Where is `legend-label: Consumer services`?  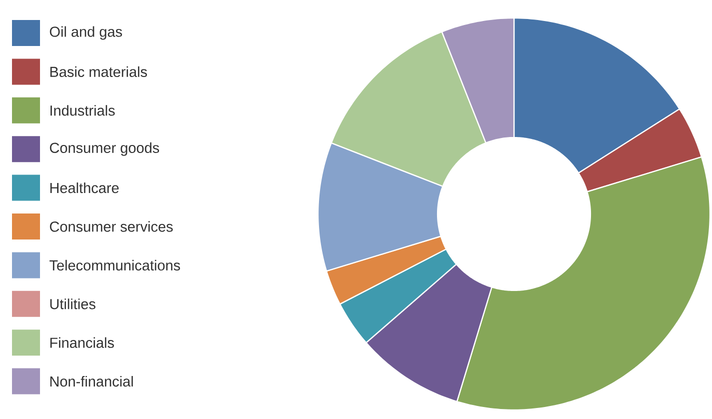
legend-label: Consumer services is located at coordinates (111, 226).